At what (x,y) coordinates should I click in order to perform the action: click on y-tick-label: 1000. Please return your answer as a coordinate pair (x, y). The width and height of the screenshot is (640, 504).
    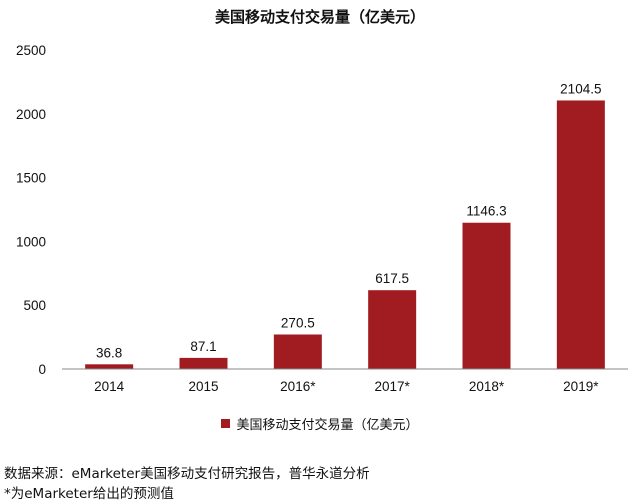
    Looking at the image, I should click on (31, 241).